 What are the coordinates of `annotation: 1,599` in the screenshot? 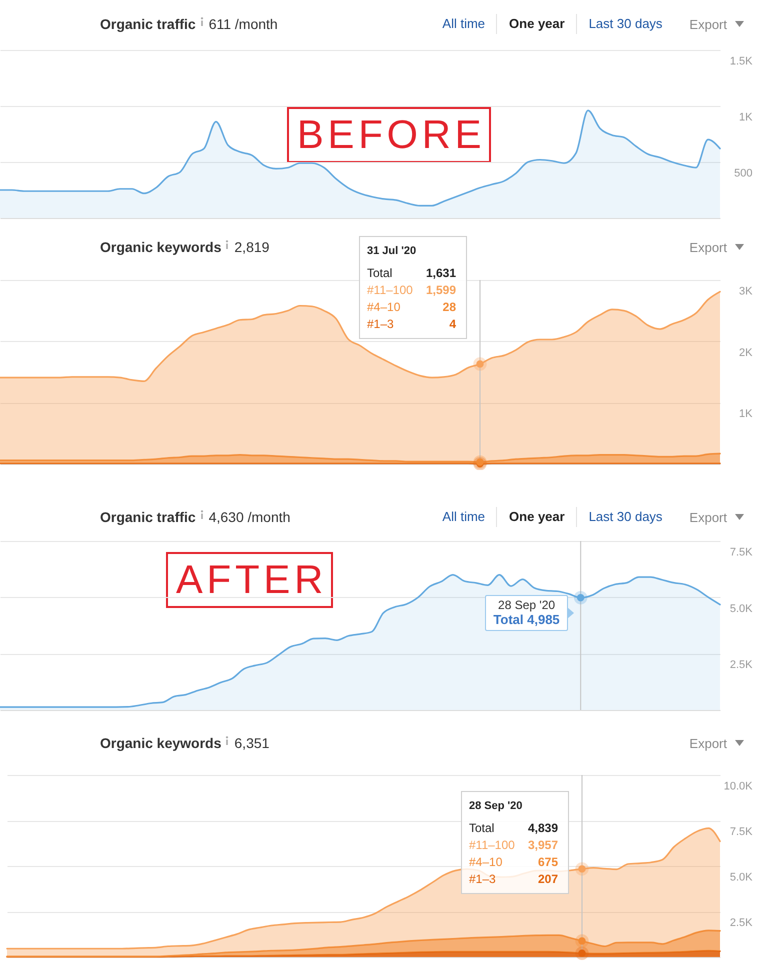 It's located at (441, 290).